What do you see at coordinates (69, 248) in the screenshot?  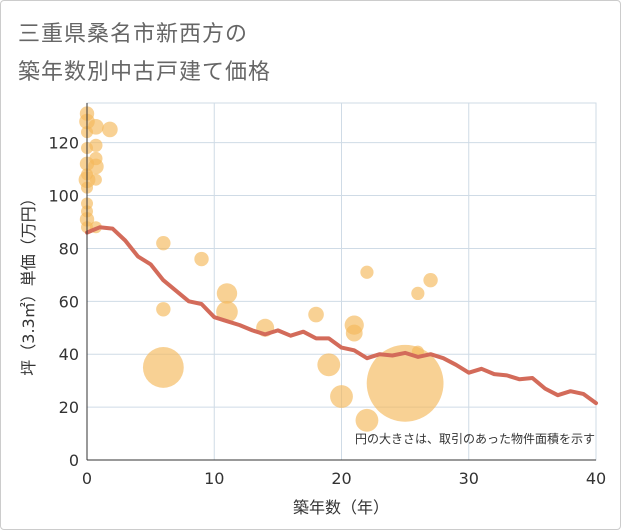 I see `y-tick-label: 80` at bounding box center [69, 248].